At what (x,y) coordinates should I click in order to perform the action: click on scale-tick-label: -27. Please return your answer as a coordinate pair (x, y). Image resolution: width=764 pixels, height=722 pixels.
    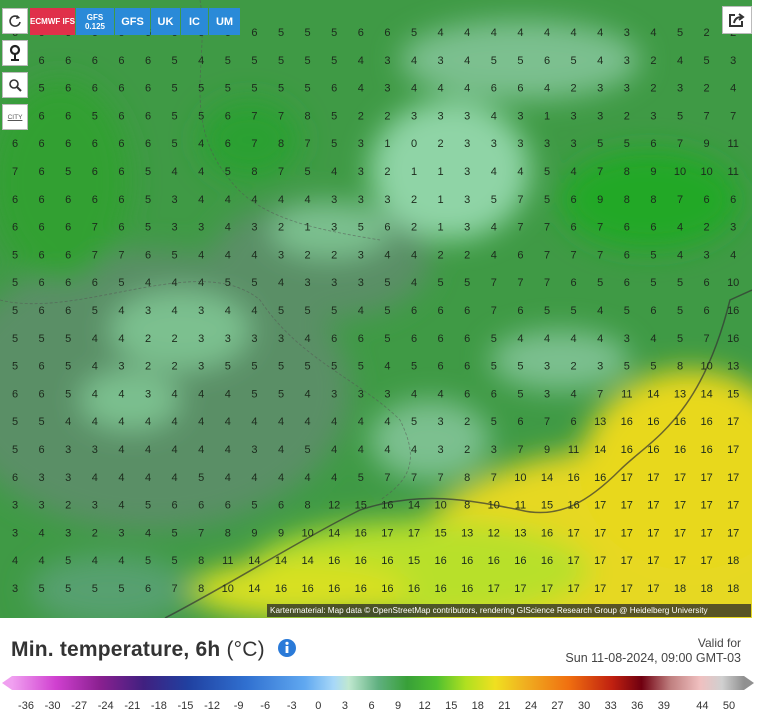
    Looking at the image, I should click on (79, 706).